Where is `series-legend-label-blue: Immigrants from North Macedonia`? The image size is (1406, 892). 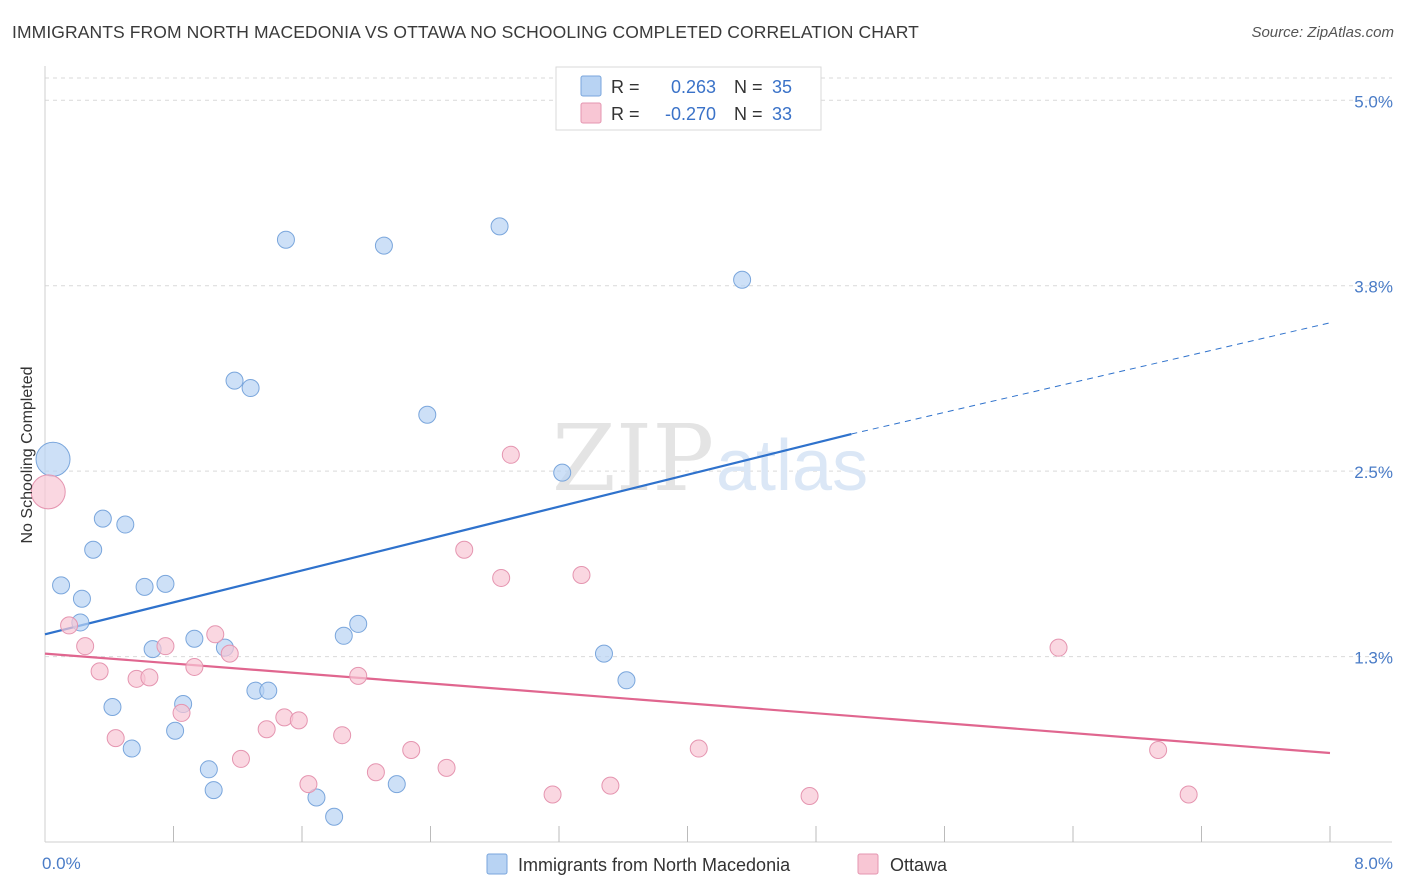 series-legend-label-blue: Immigrants from North Macedonia is located at coordinates (654, 865).